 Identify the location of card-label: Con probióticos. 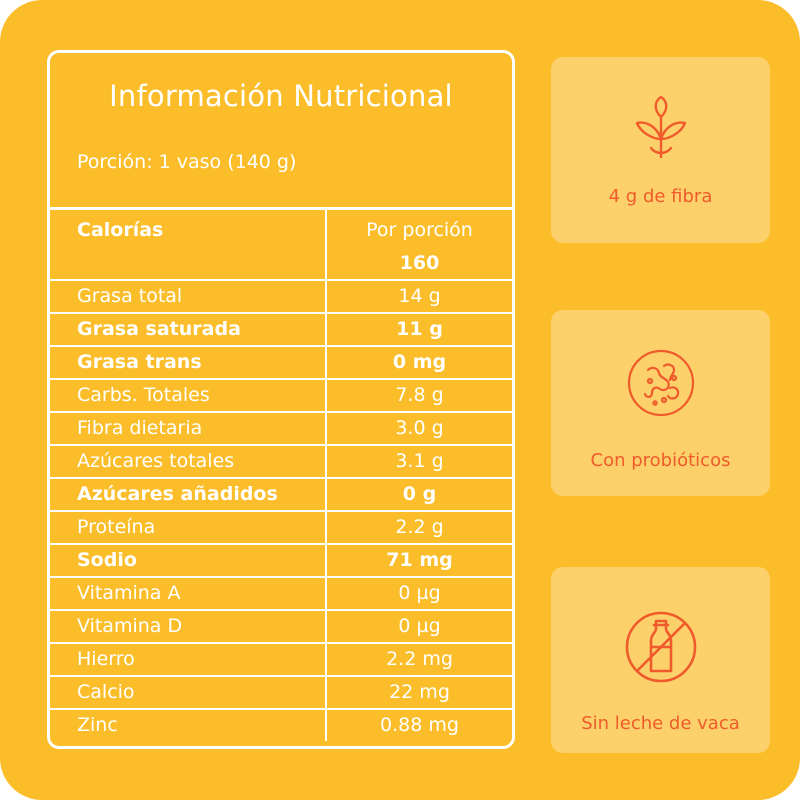
(660, 460).